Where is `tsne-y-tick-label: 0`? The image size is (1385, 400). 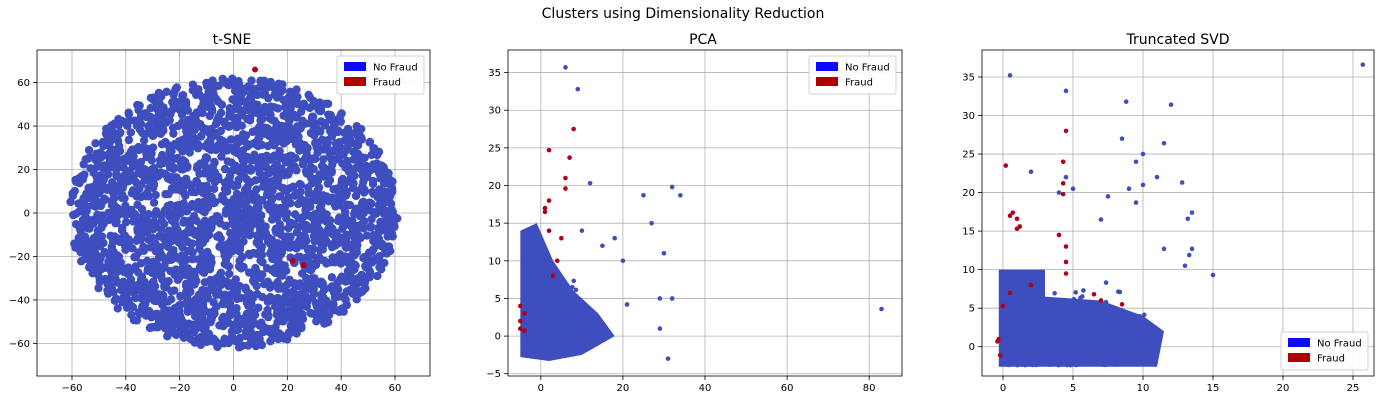 tsne-y-tick-label: 0 is located at coordinates (27, 214).